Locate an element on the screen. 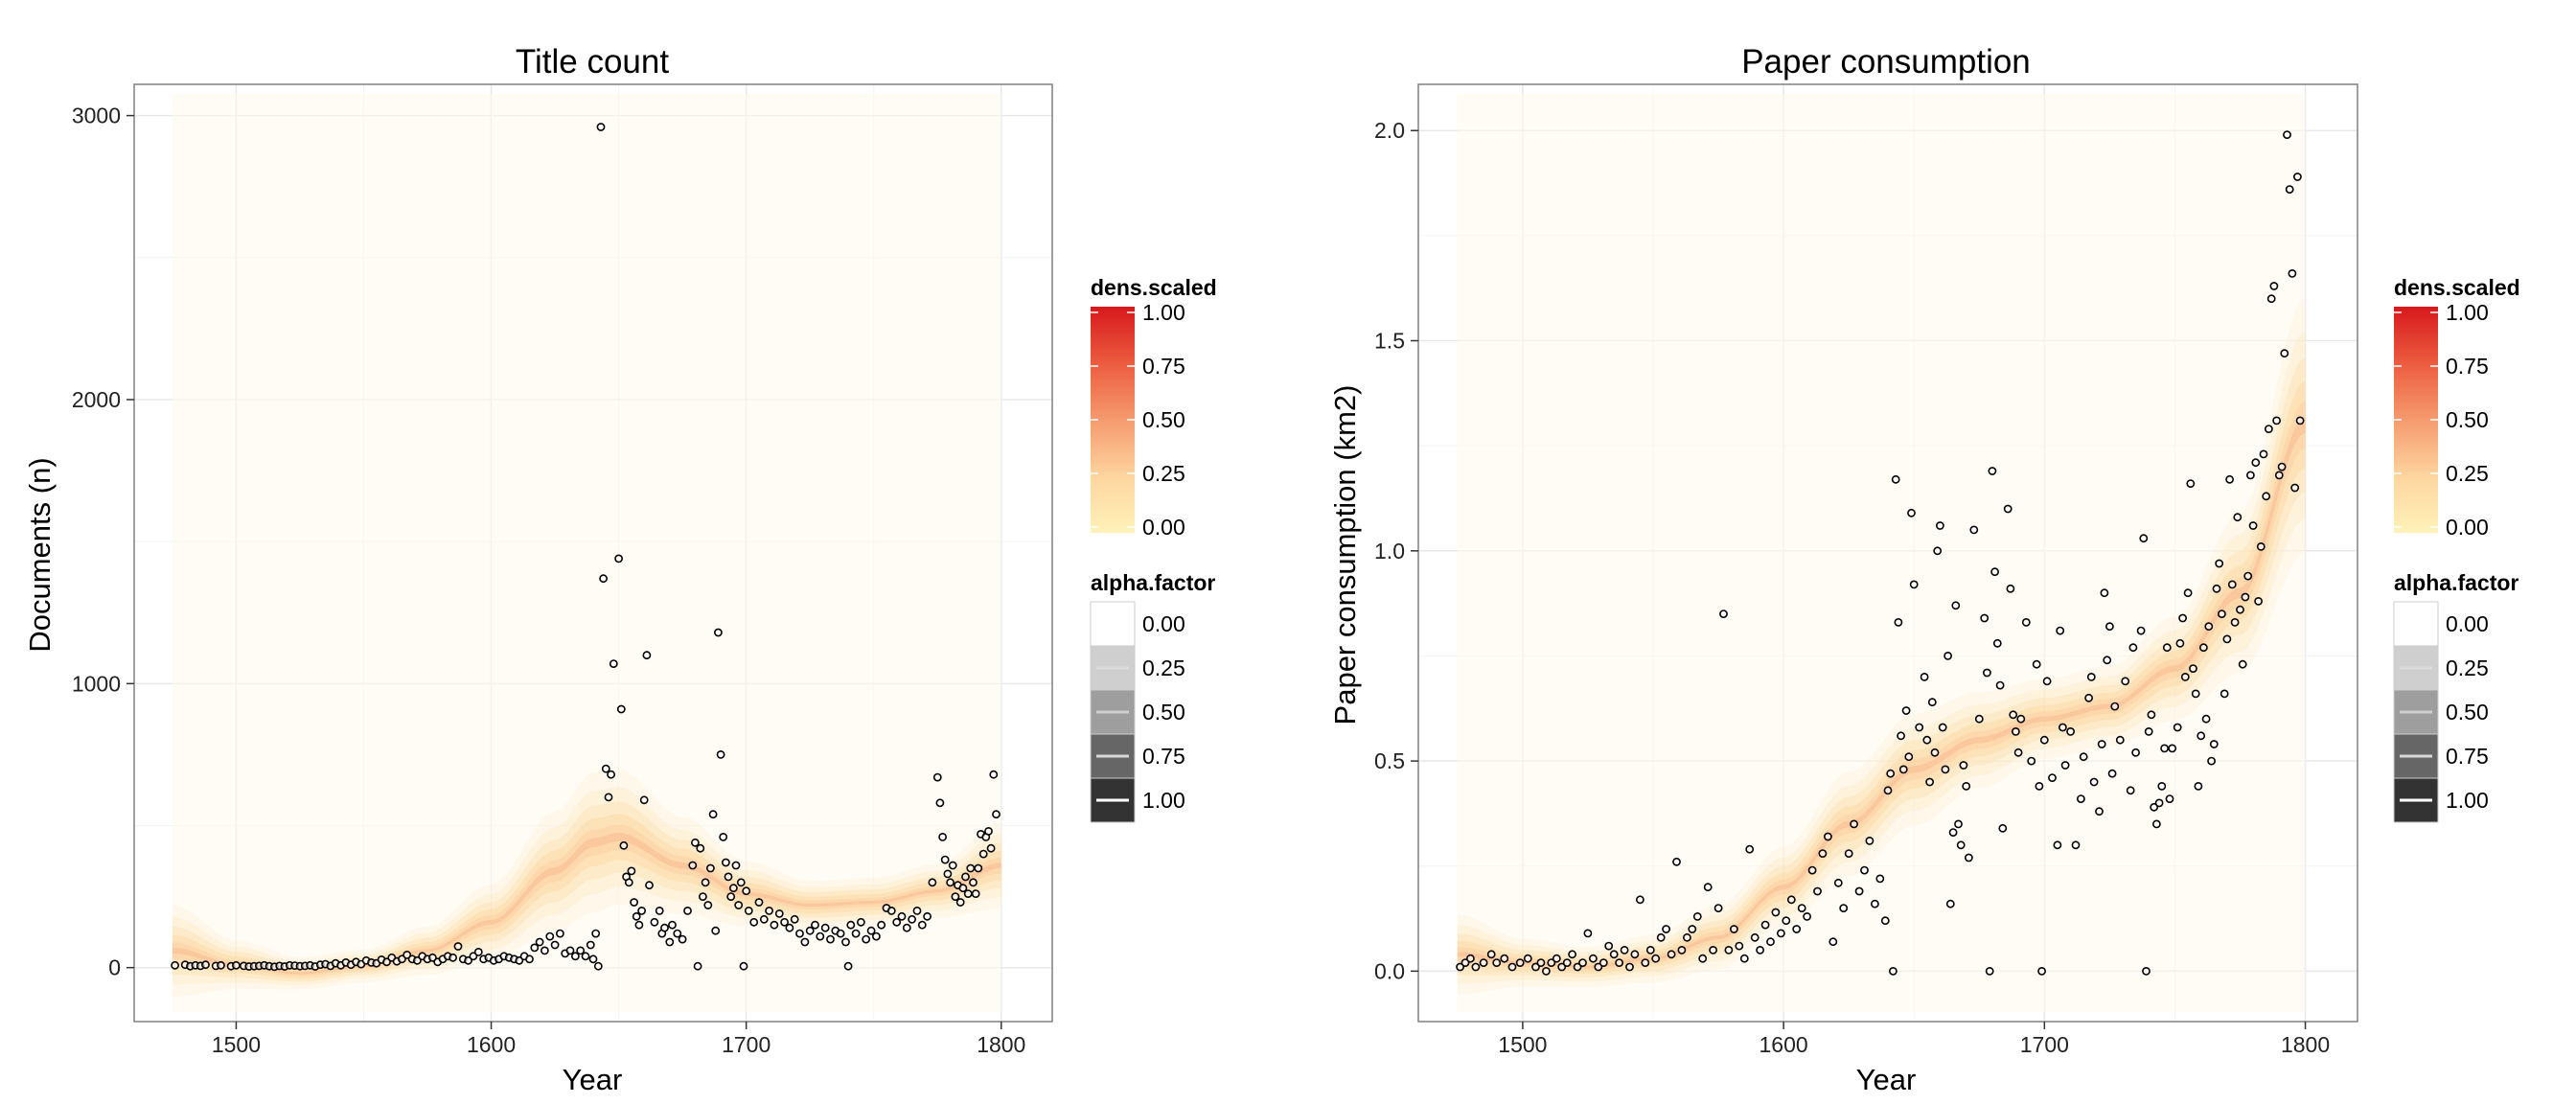  fill-legend-ticks: 1.00 0.75 0.50 0.25 0.00 is located at coordinates (2441, 420).